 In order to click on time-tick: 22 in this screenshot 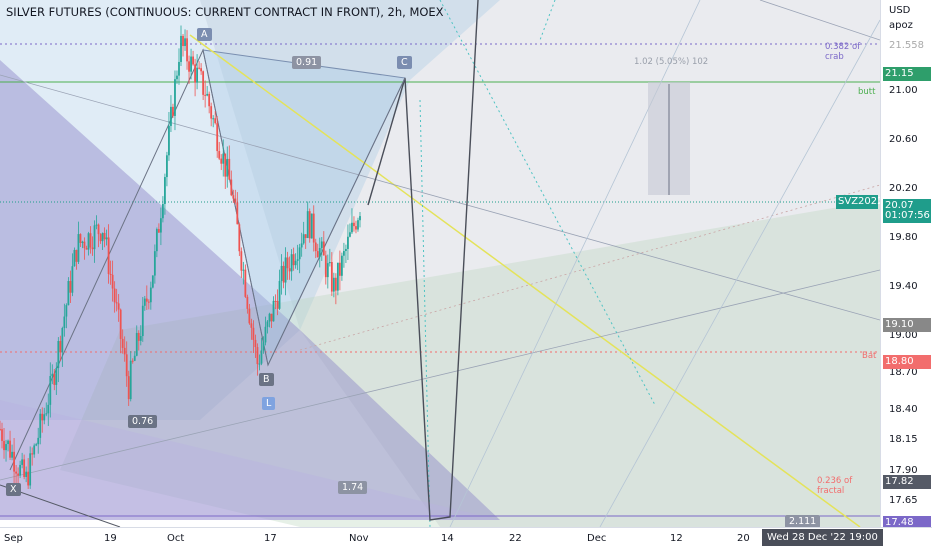, I will do `click(515, 538)`.